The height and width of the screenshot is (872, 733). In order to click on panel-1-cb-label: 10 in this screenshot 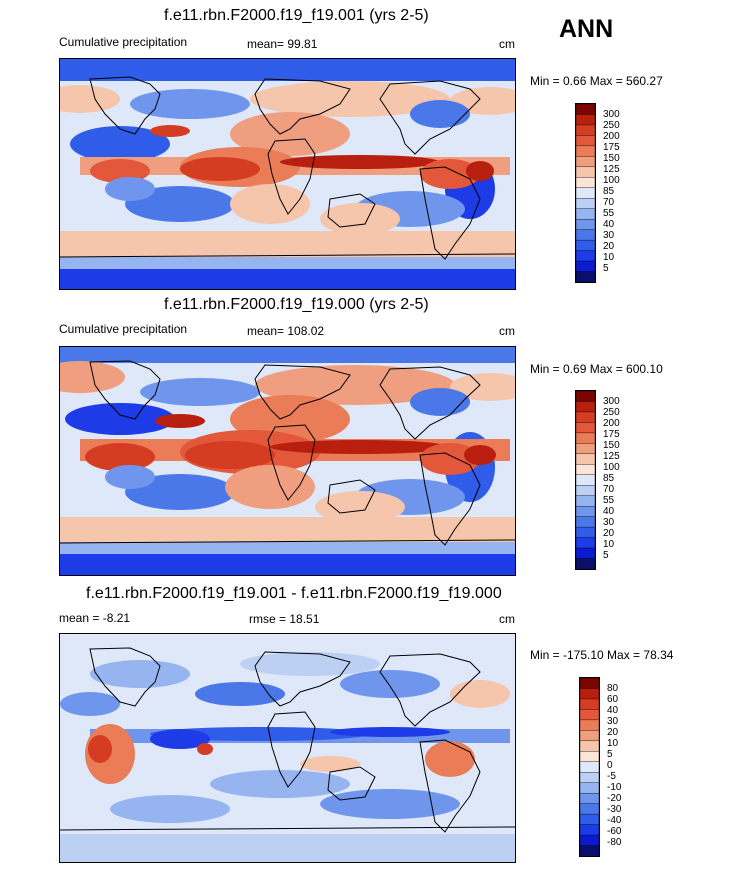, I will do `click(609, 257)`.